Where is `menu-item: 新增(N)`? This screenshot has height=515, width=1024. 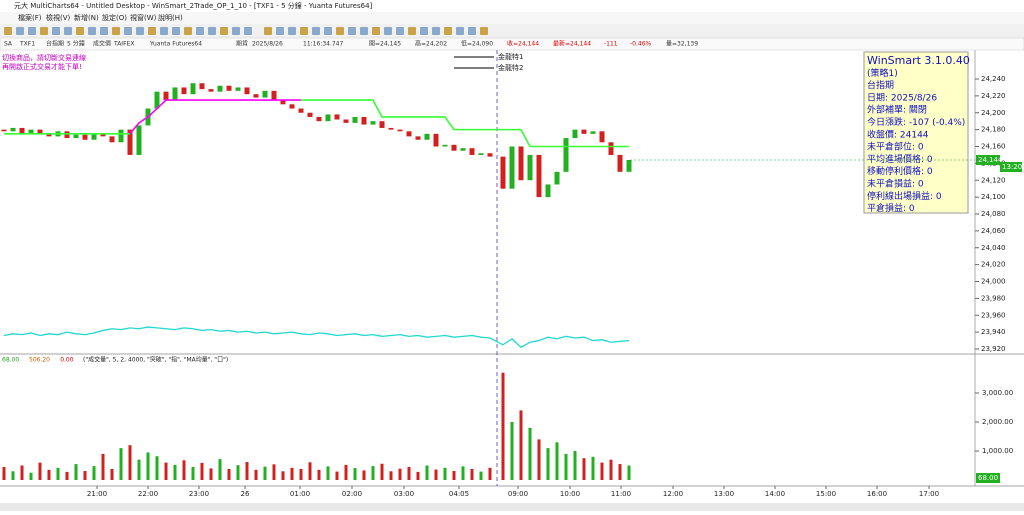
menu-item: 新增(N) is located at coordinates (86, 17).